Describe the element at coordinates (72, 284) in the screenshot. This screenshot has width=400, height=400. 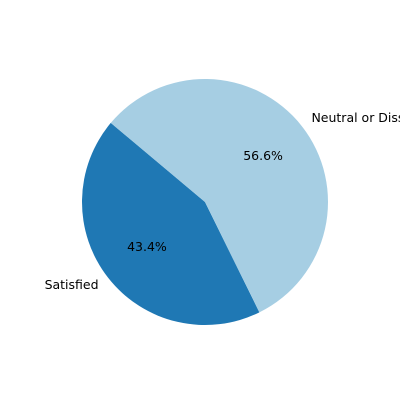
I see `pie-slice-0-category-label: Satisfied` at that location.